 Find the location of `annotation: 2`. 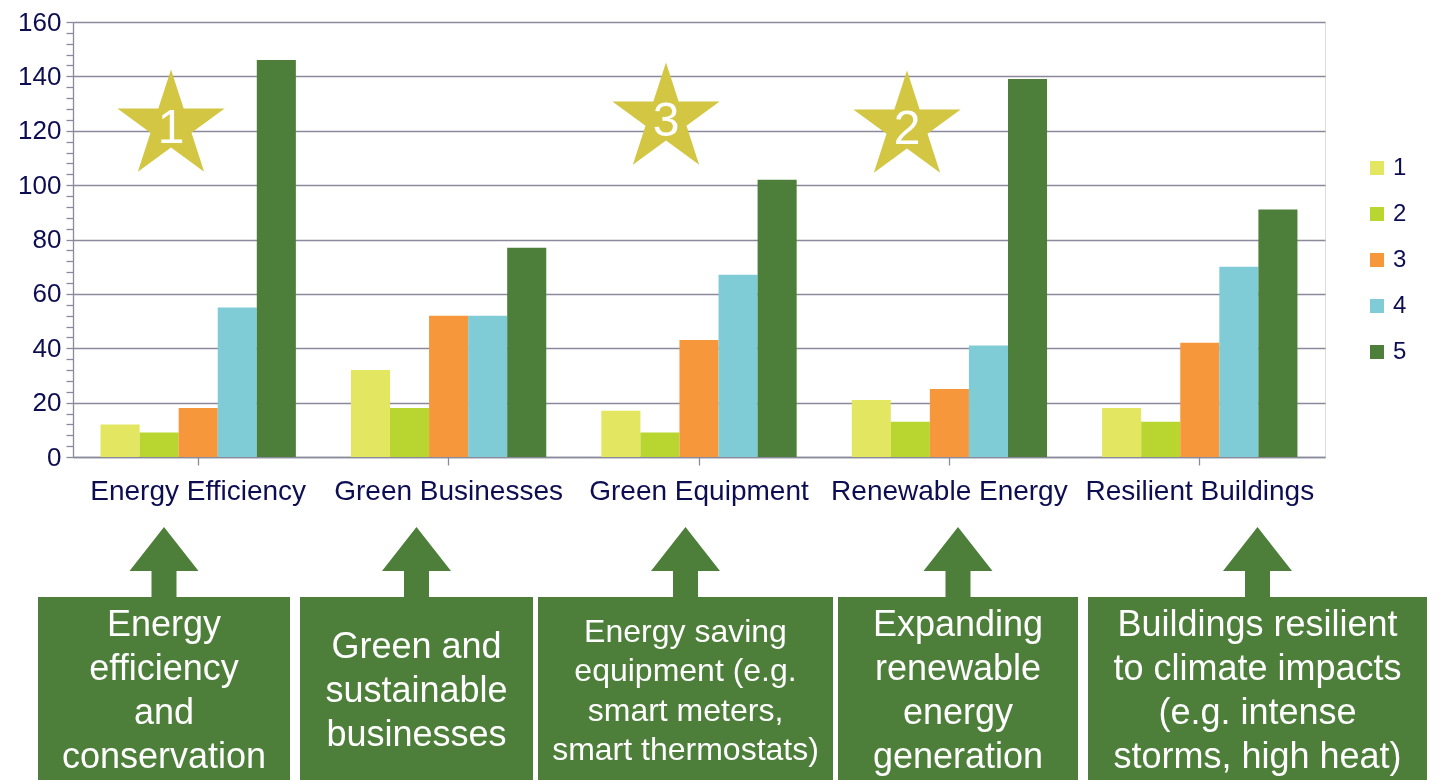

annotation: 2 is located at coordinates (907, 127).